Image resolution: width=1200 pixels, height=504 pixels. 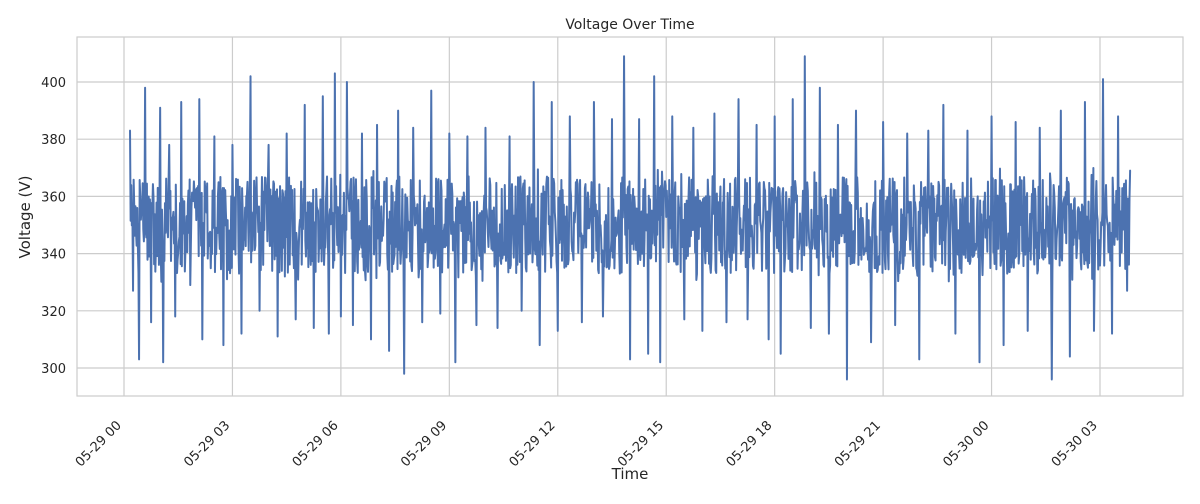 What do you see at coordinates (53, 312) in the screenshot?
I see `y-tick-label-1: 320` at bounding box center [53, 312].